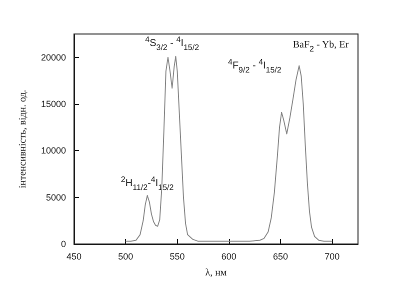 This screenshot has height=294, width=415. I want to click on y-tick-label: 15000, so click(53, 104).